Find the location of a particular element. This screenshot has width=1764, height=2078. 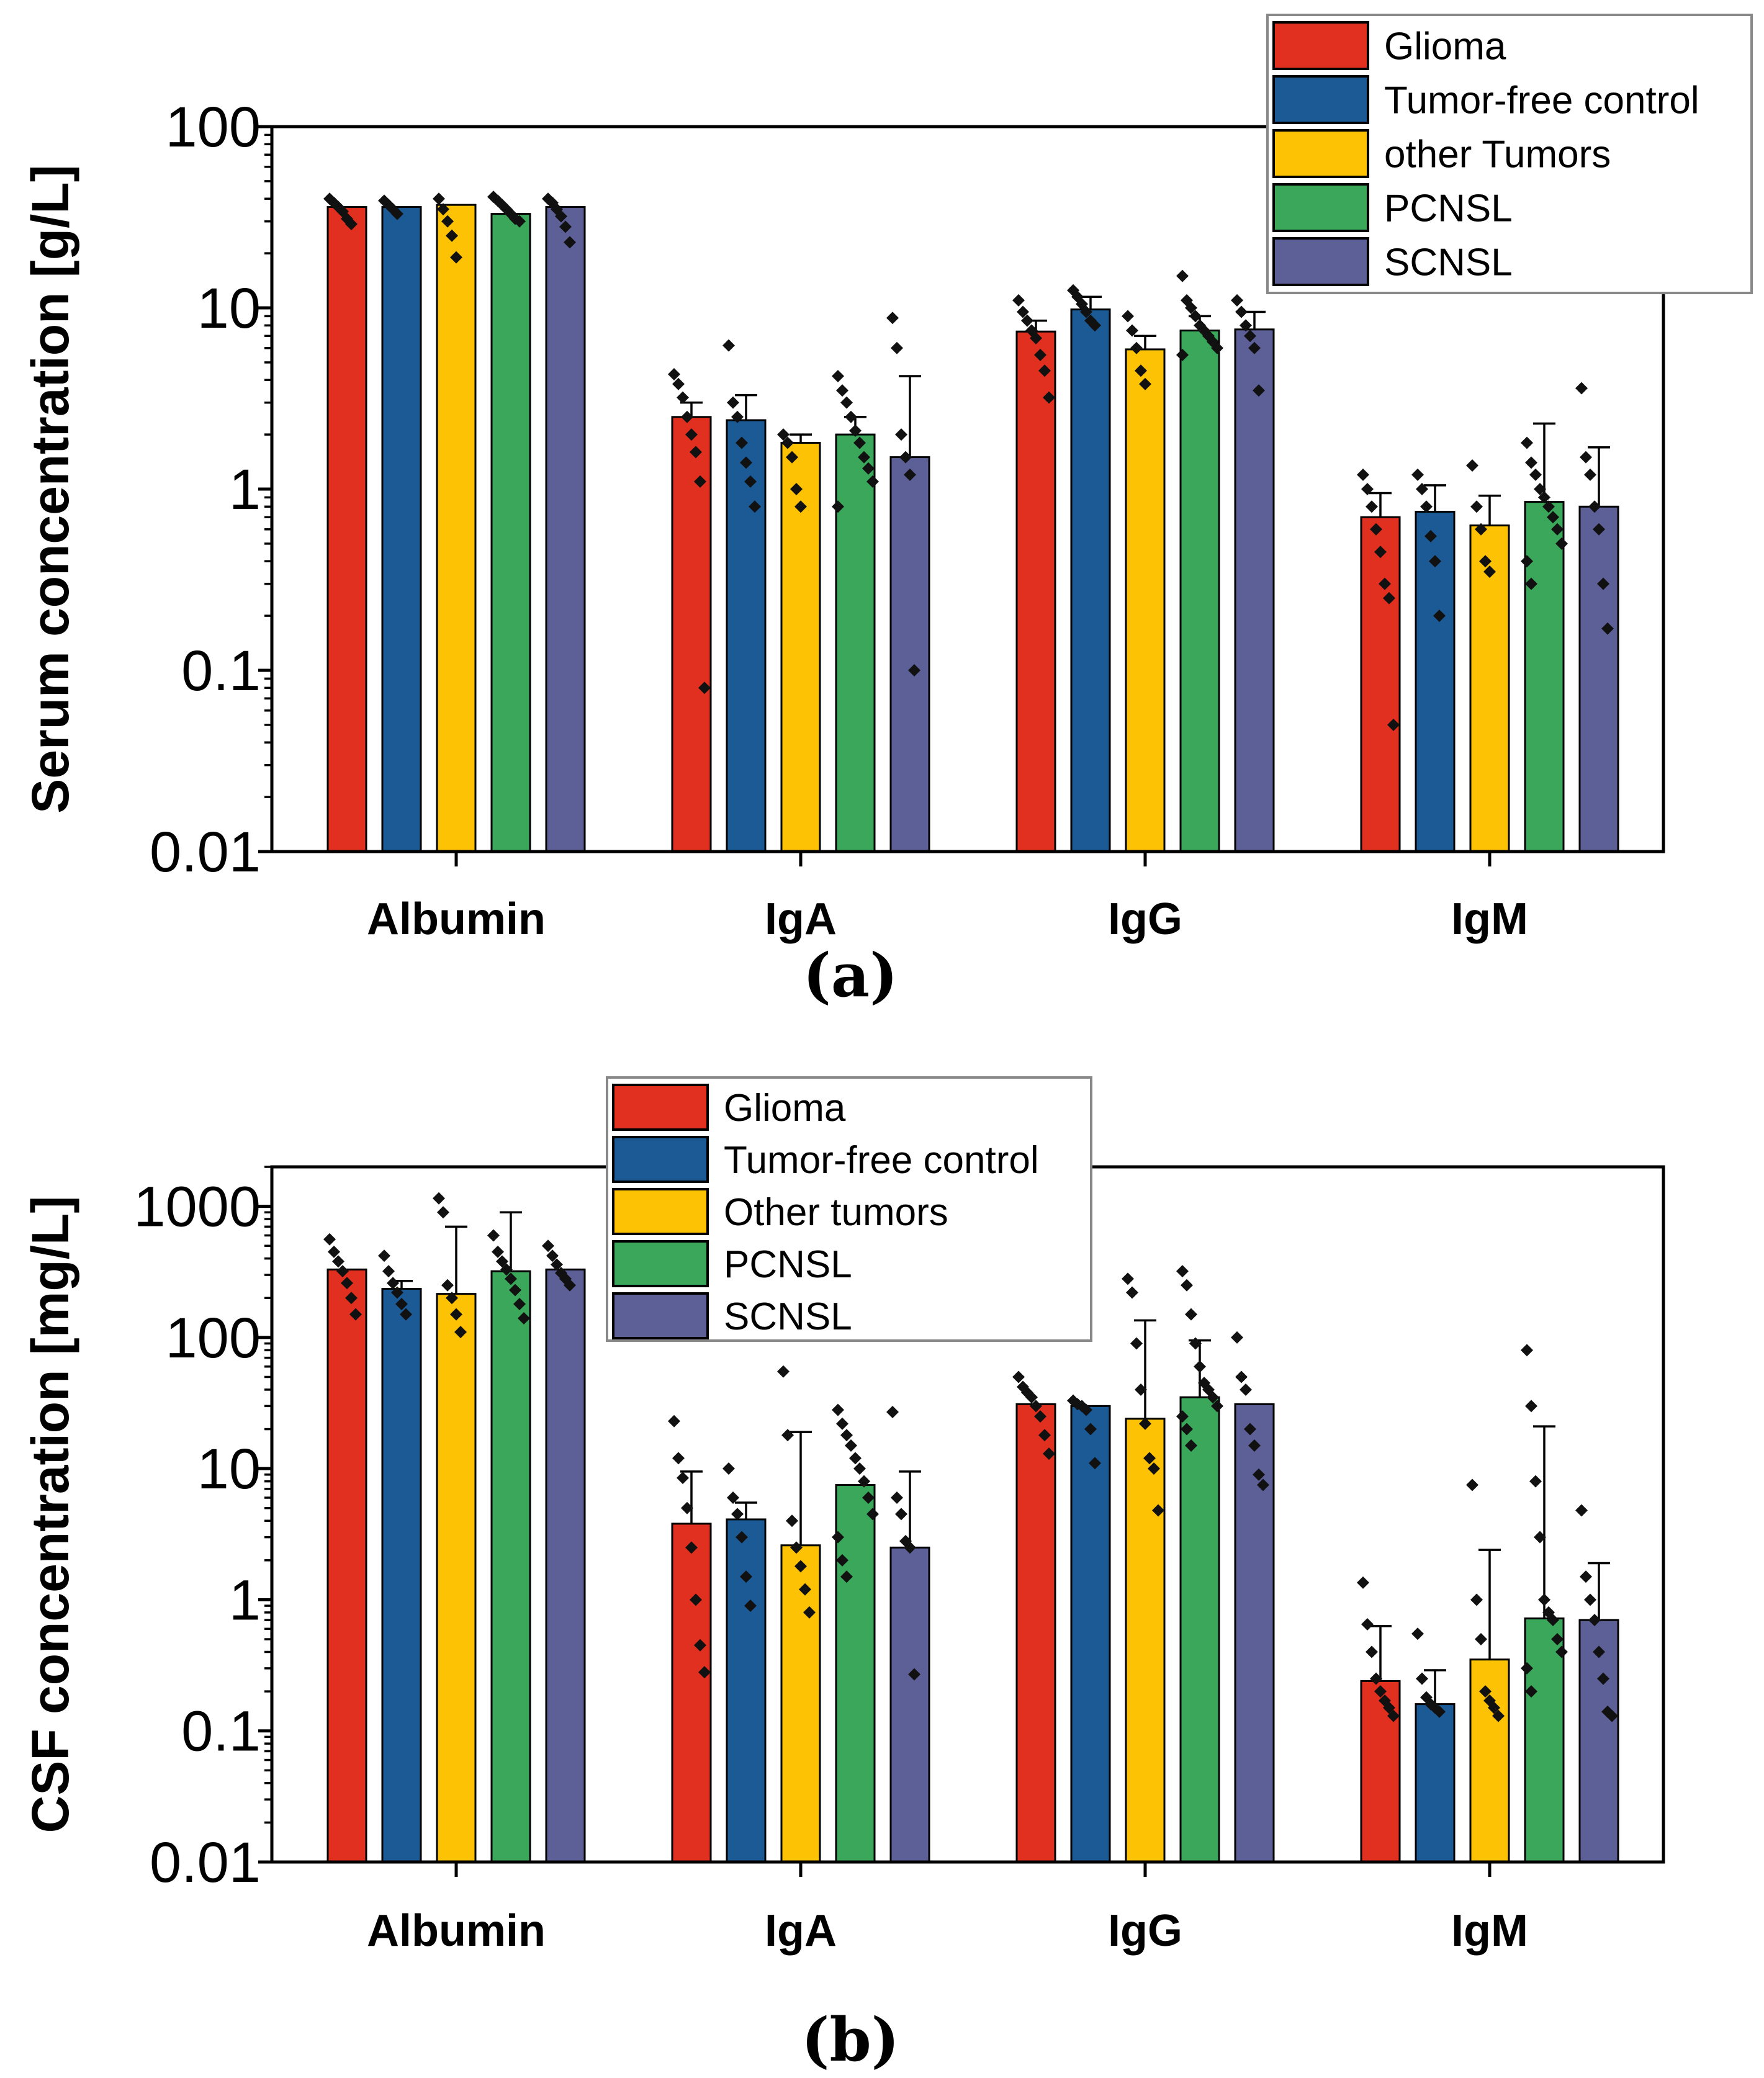

data-point-scnsl-igg is located at coordinates (1254, 348).